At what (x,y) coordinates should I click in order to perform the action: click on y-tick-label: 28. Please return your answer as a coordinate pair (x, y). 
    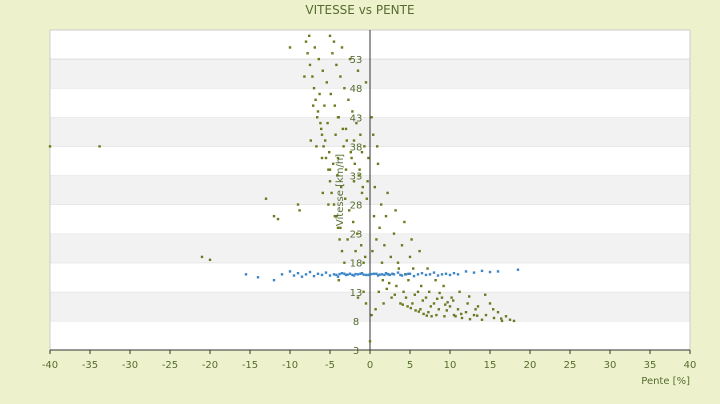
    Looking at the image, I should click on (356, 206).